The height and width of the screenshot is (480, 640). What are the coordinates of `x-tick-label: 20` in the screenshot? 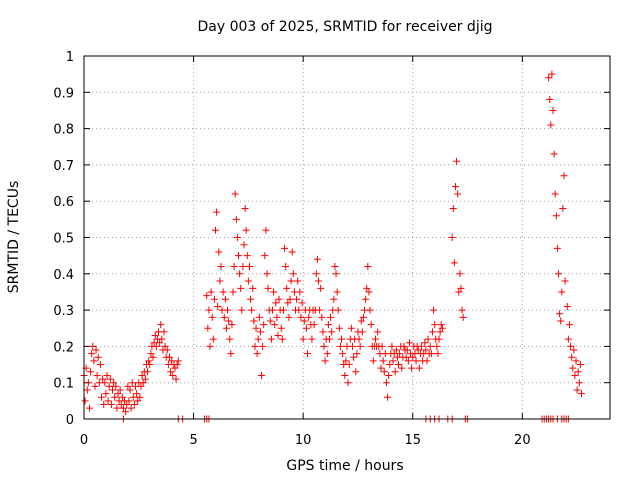 It's located at (522, 440).